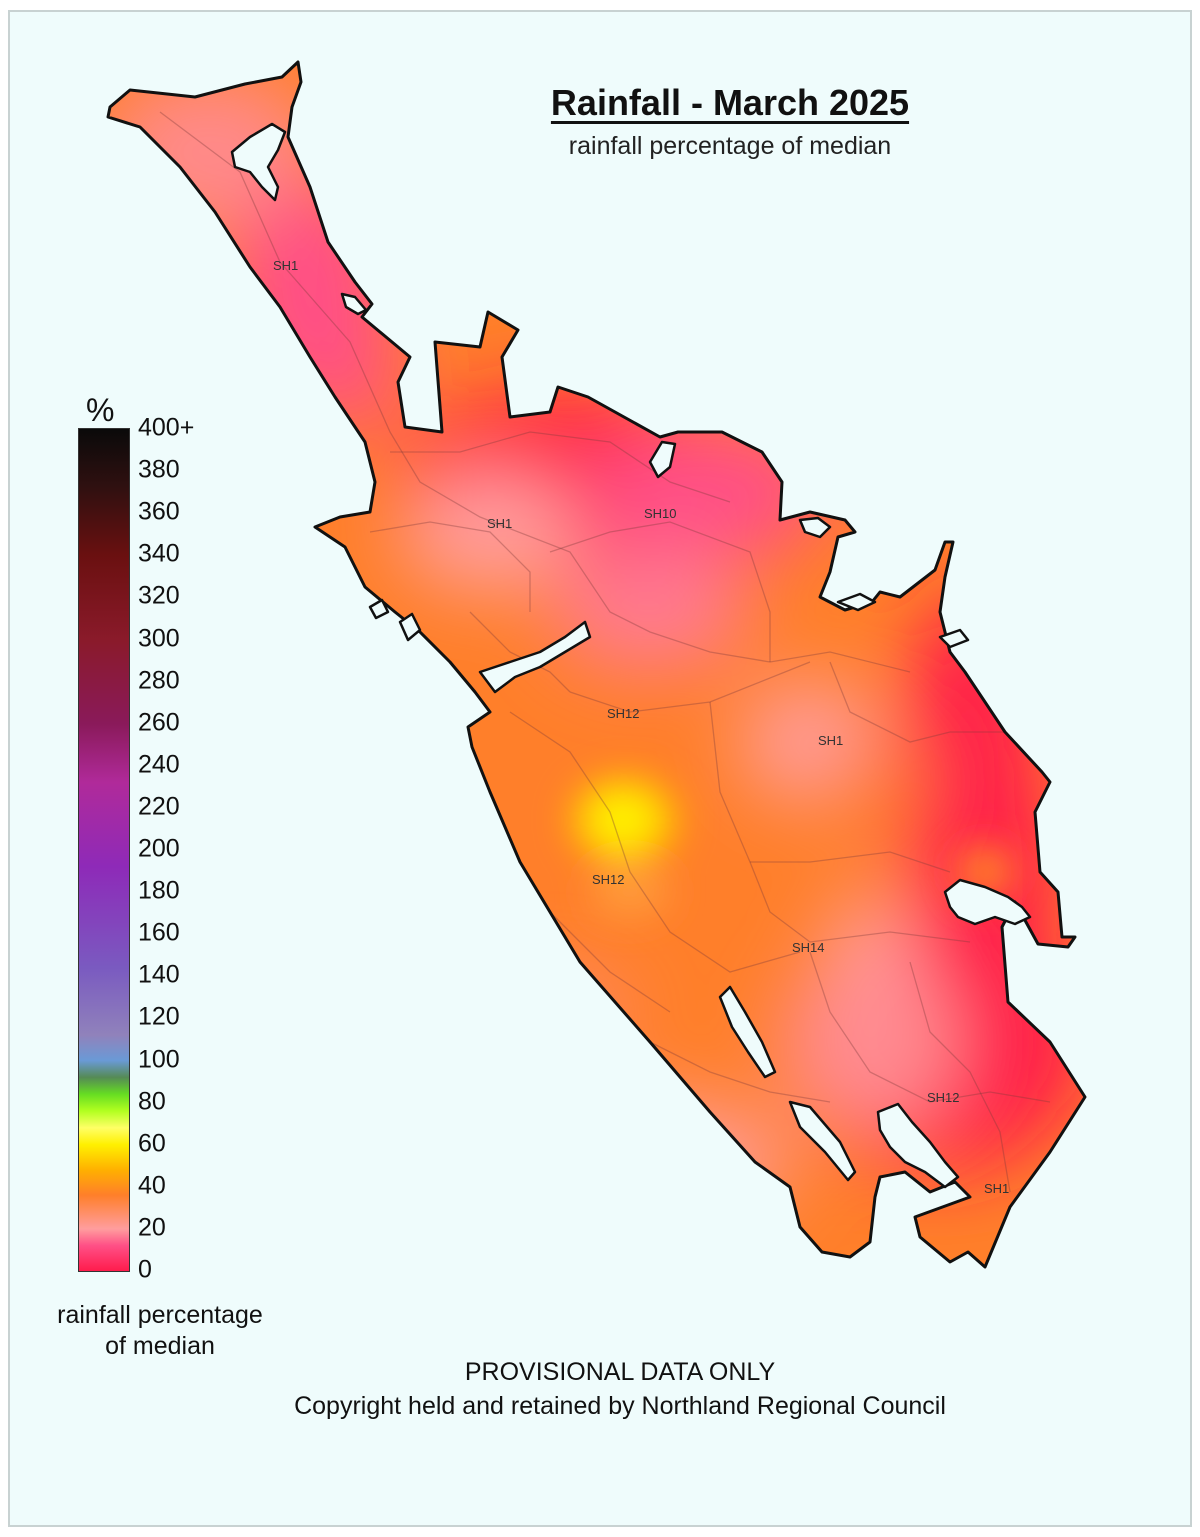 The width and height of the screenshot is (1200, 1537). What do you see at coordinates (159, 1059) in the screenshot?
I see `legend-tick-label: 100` at bounding box center [159, 1059].